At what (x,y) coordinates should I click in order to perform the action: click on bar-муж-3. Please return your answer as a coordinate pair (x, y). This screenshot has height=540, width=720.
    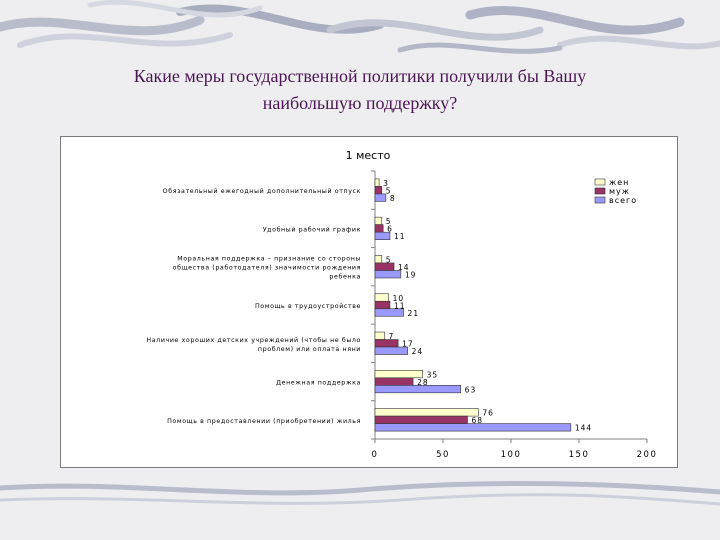
    Looking at the image, I should click on (382, 305).